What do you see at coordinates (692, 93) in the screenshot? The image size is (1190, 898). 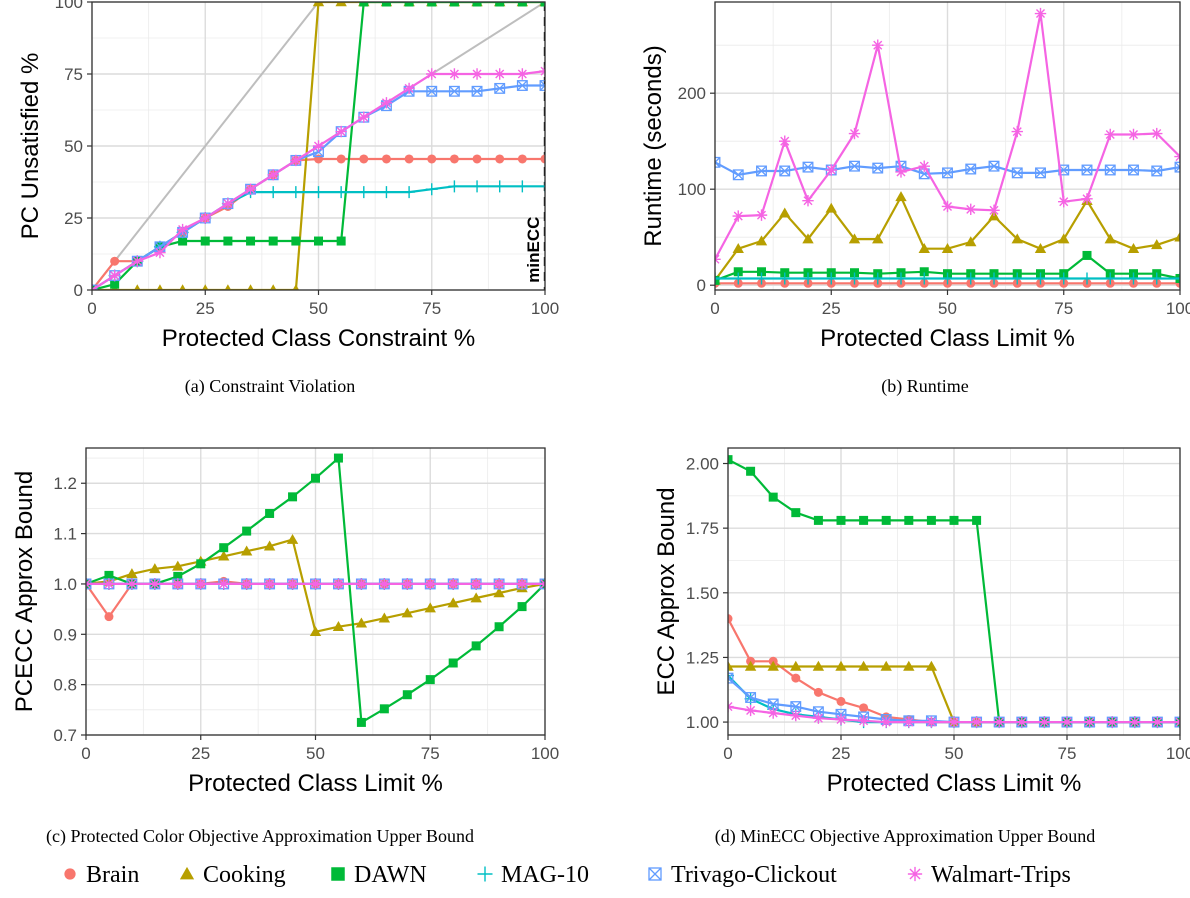 I see `y-tick-label: 200` at bounding box center [692, 93].